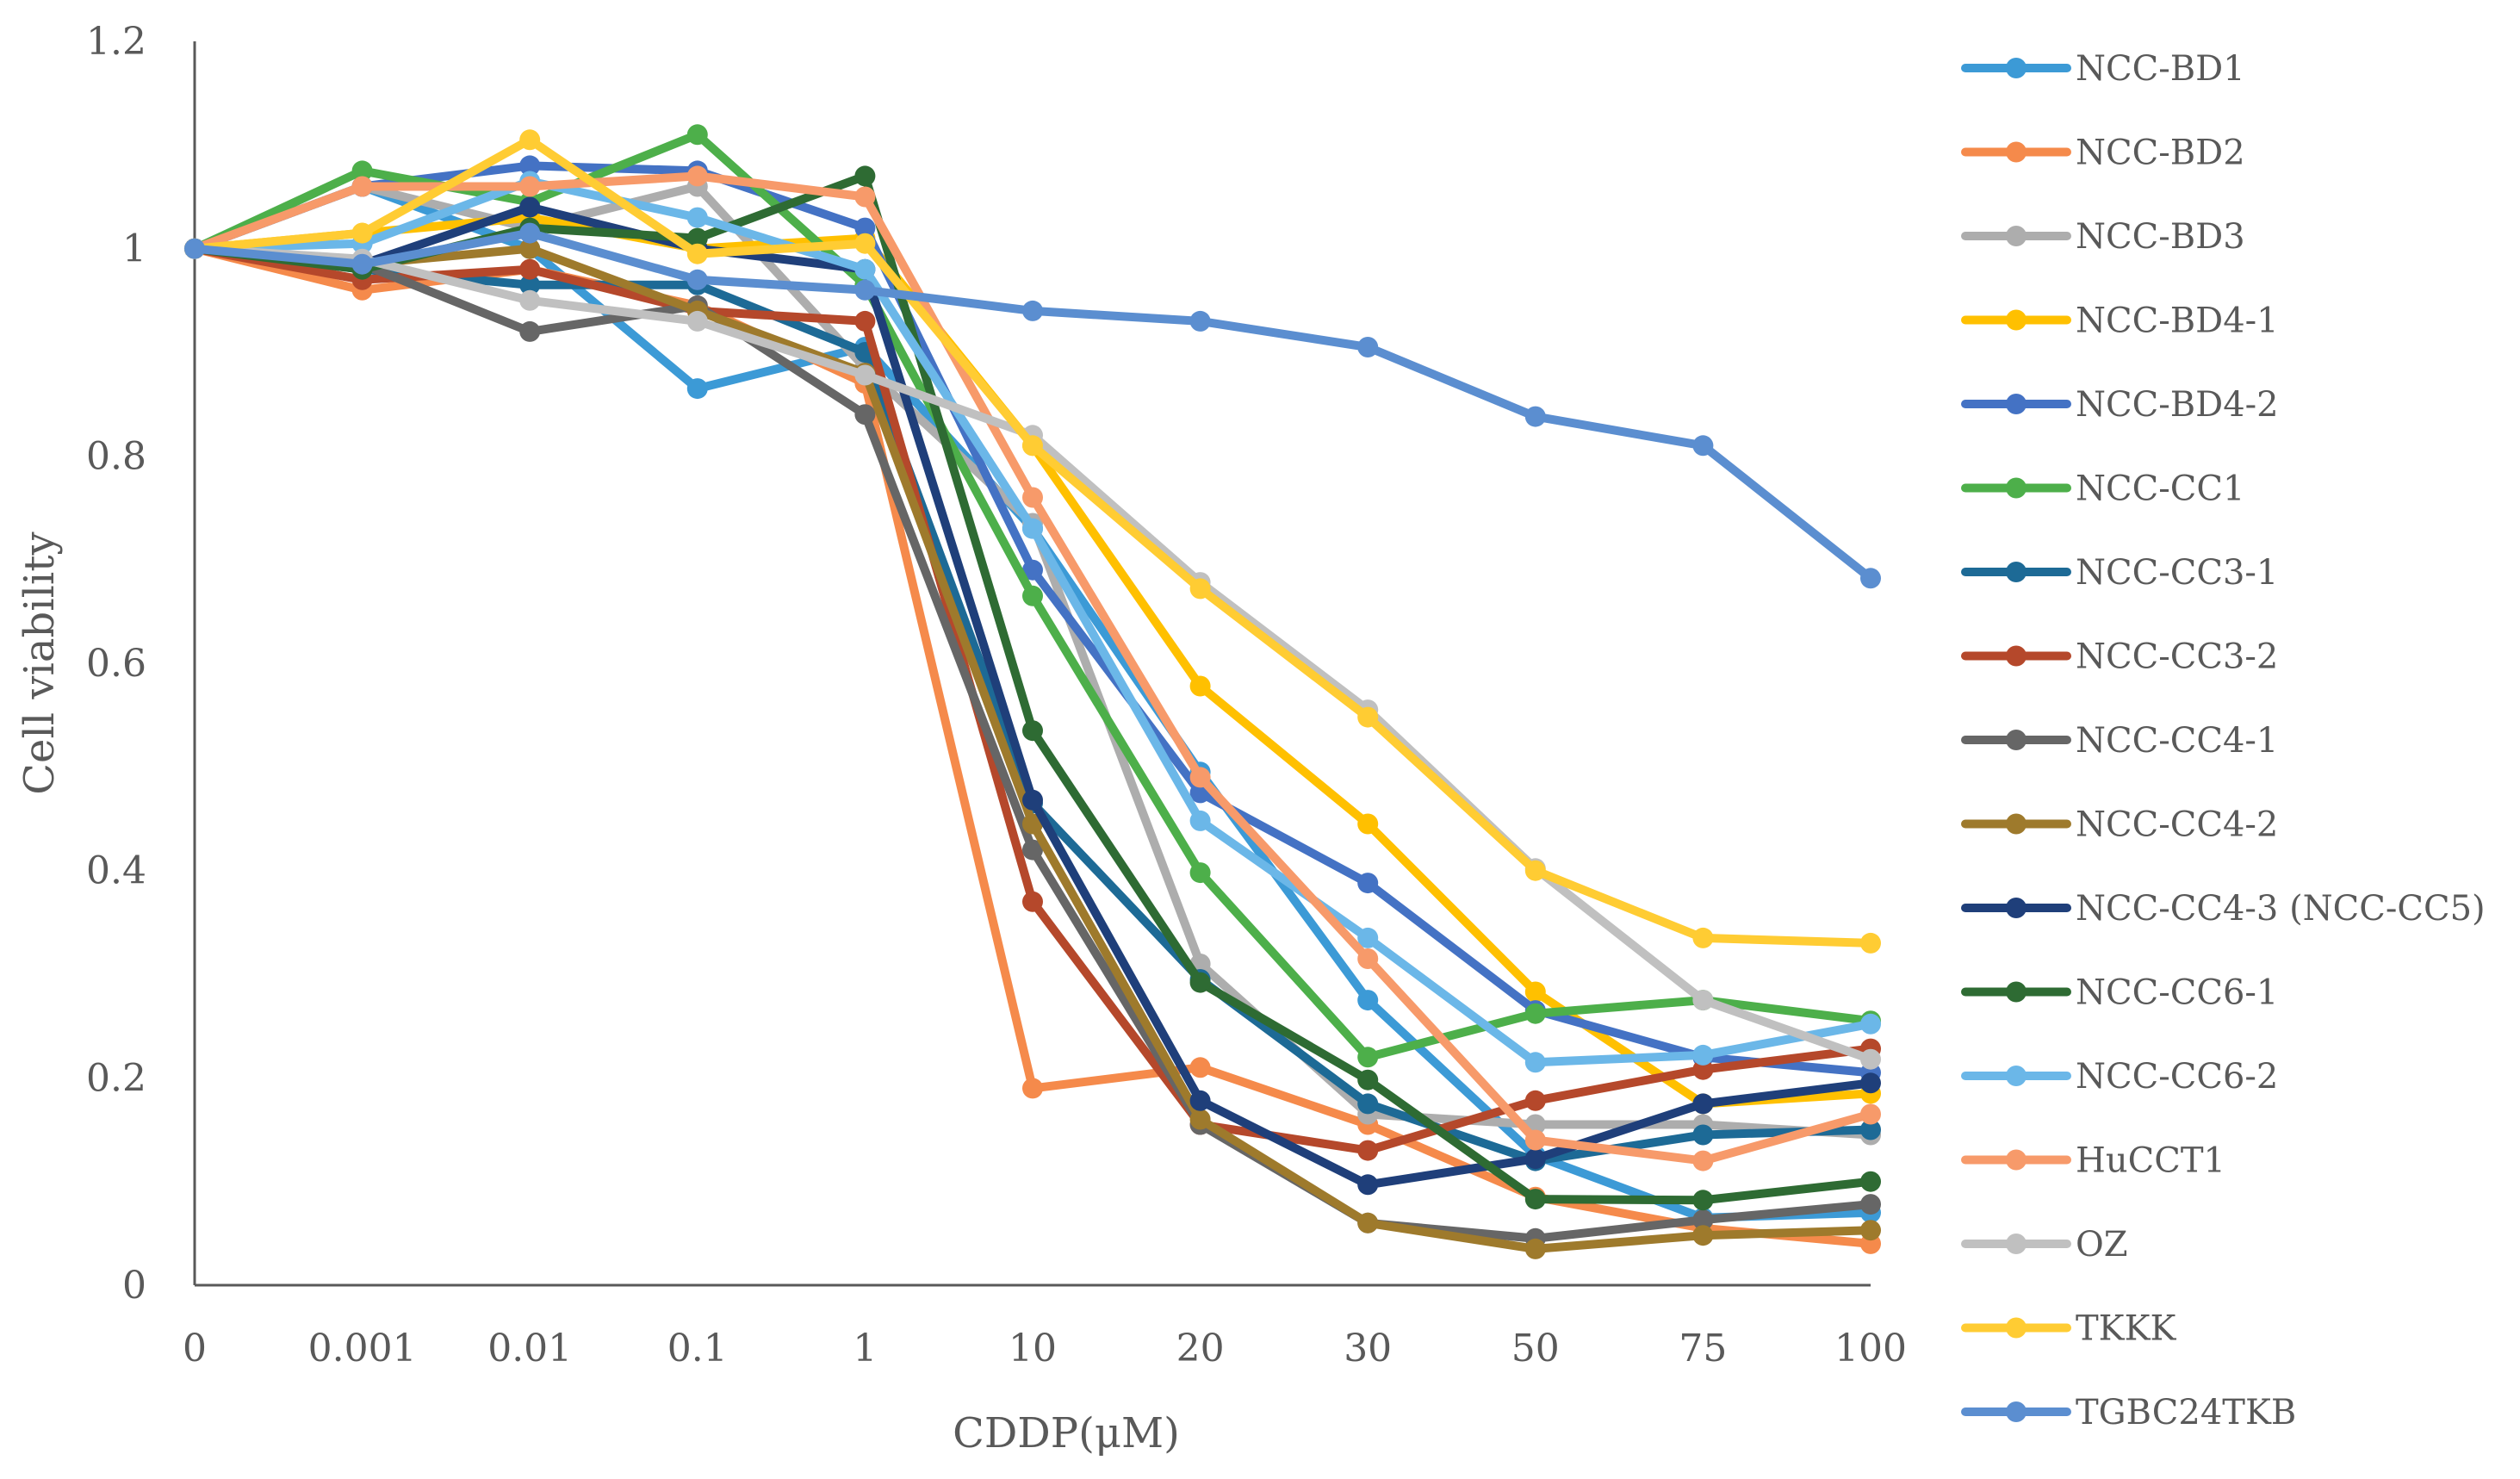  What do you see at coordinates (2103, 237) in the screenshot?
I see `legend-item: NCC-BD3` at bounding box center [2103, 237].